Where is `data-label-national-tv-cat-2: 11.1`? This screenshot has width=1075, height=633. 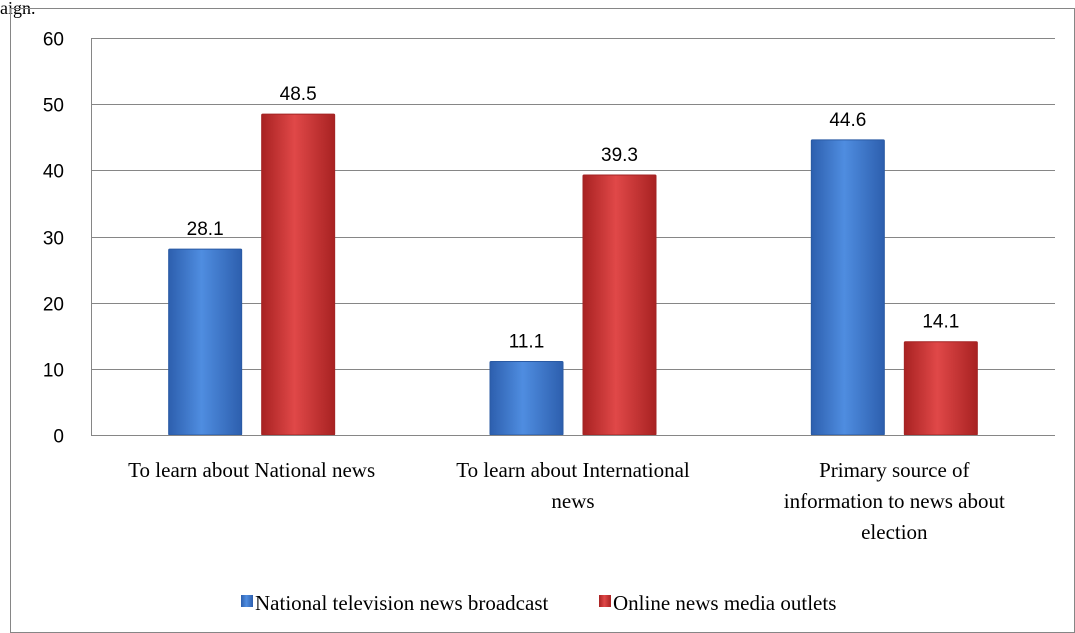 data-label-national-tv-cat-2: 11.1 is located at coordinates (527, 342).